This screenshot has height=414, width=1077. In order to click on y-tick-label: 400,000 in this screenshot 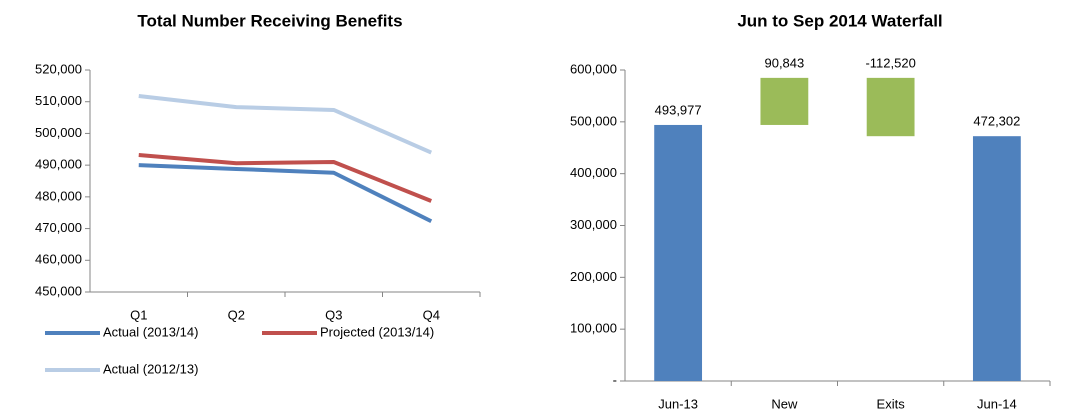, I will do `click(593, 172)`.